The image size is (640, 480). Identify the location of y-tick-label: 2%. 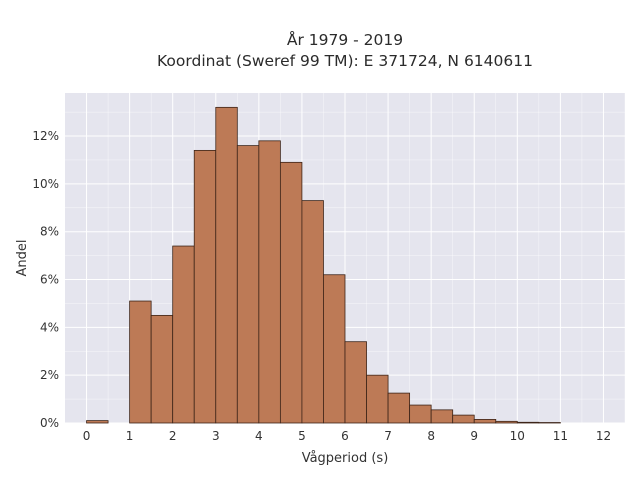
(49, 375).